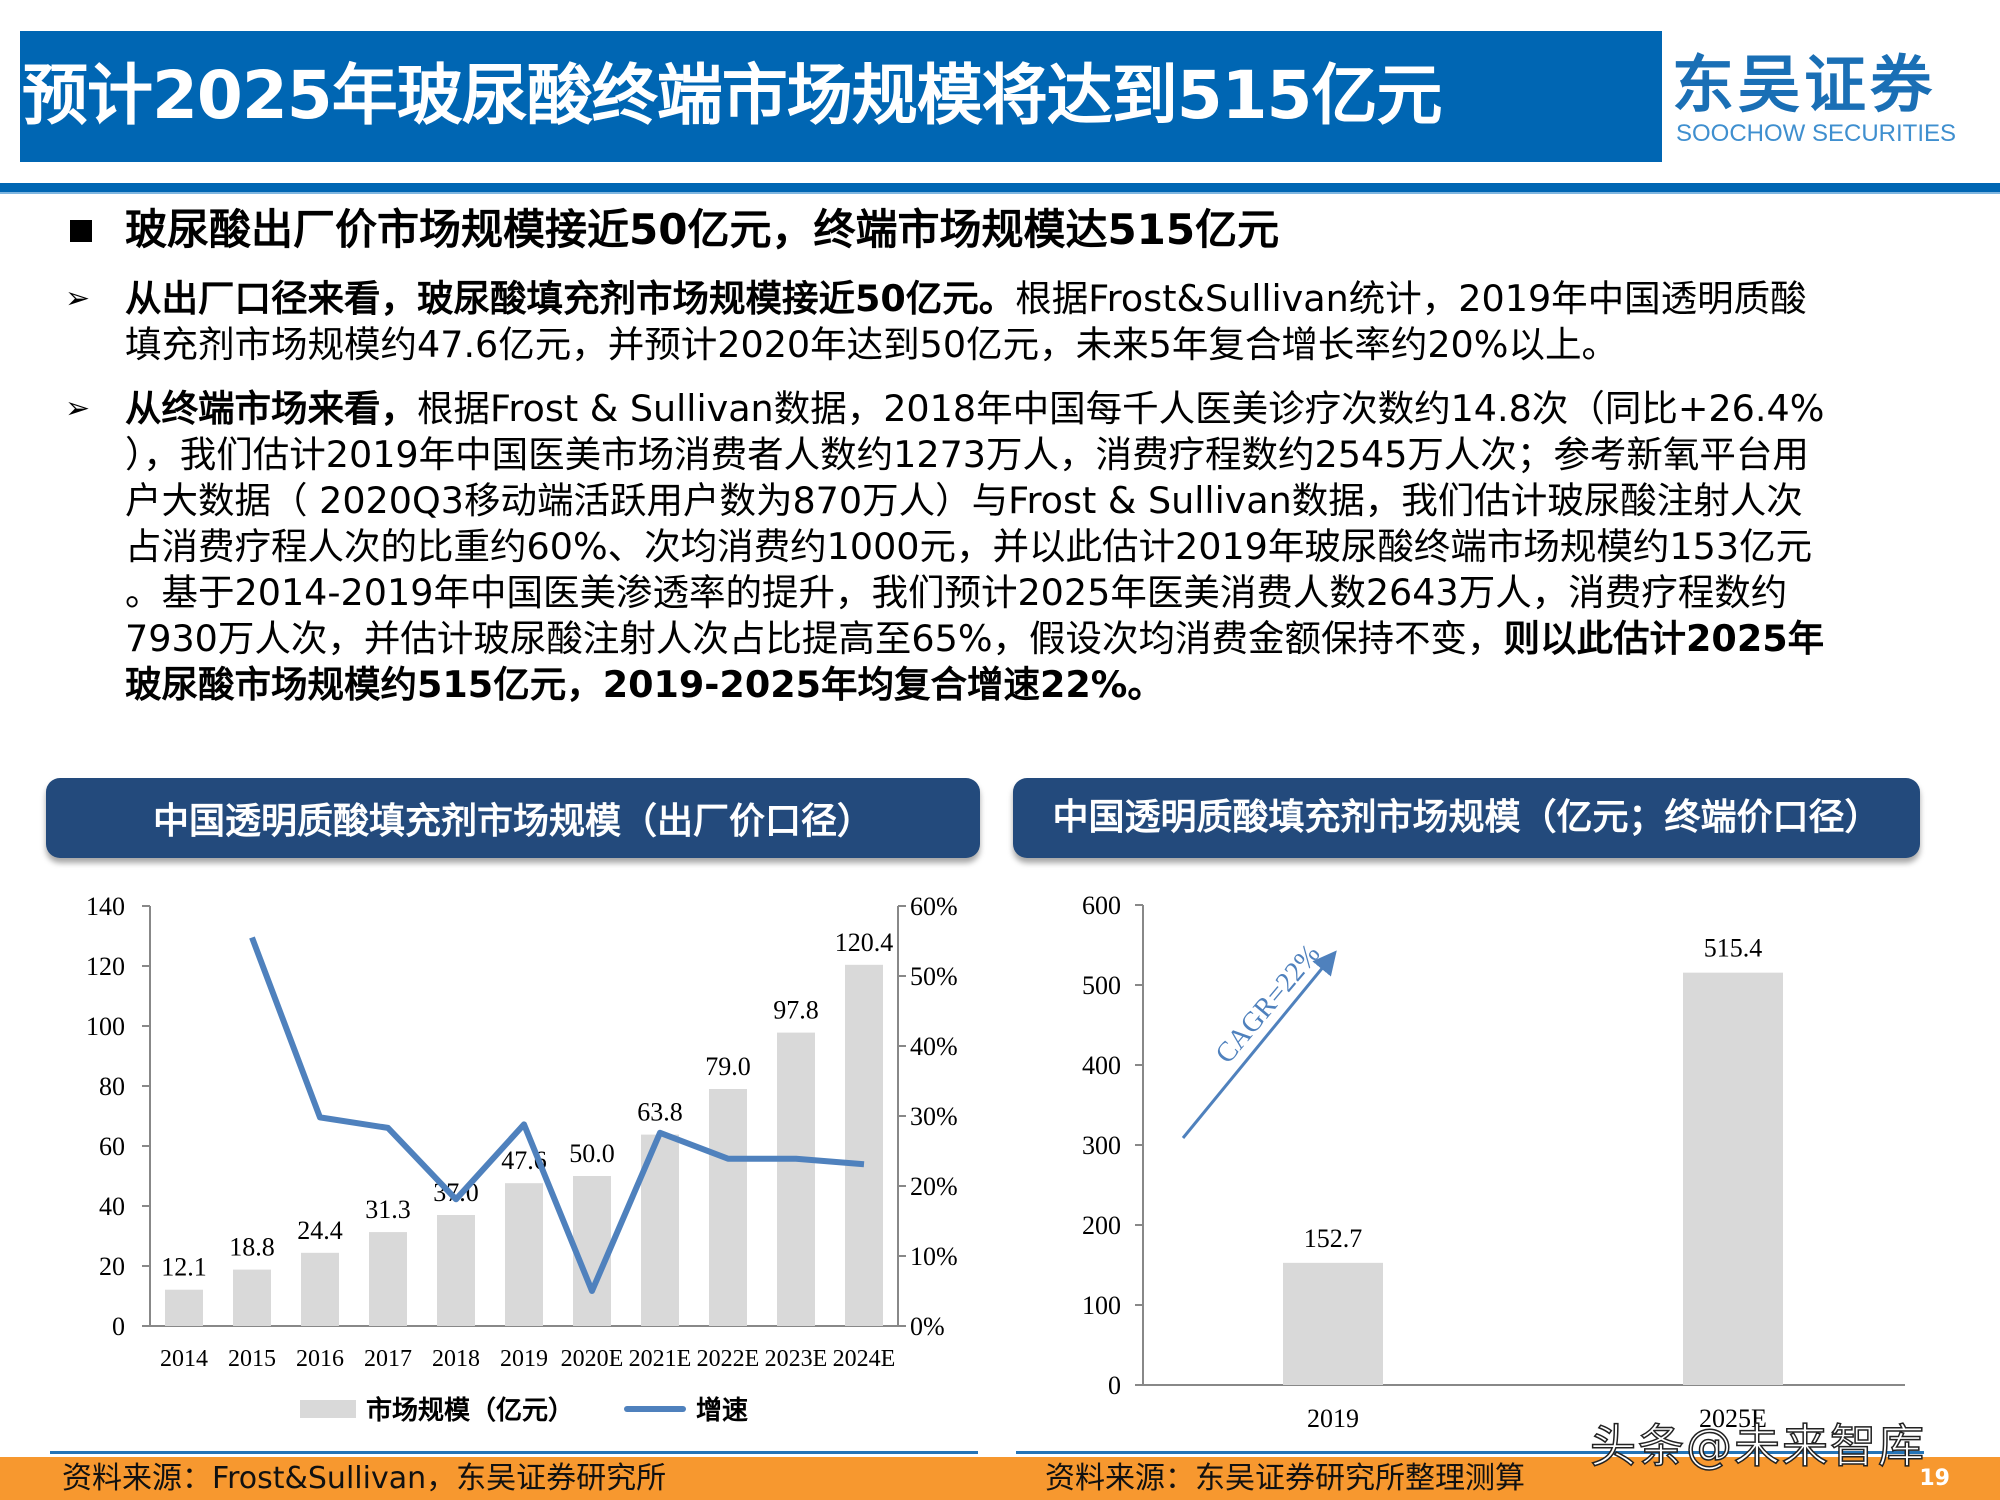 The image size is (2000, 1500). What do you see at coordinates (271, 408) in the screenshot?
I see `bullet2-bold: 从终端市场来看，` at bounding box center [271, 408].